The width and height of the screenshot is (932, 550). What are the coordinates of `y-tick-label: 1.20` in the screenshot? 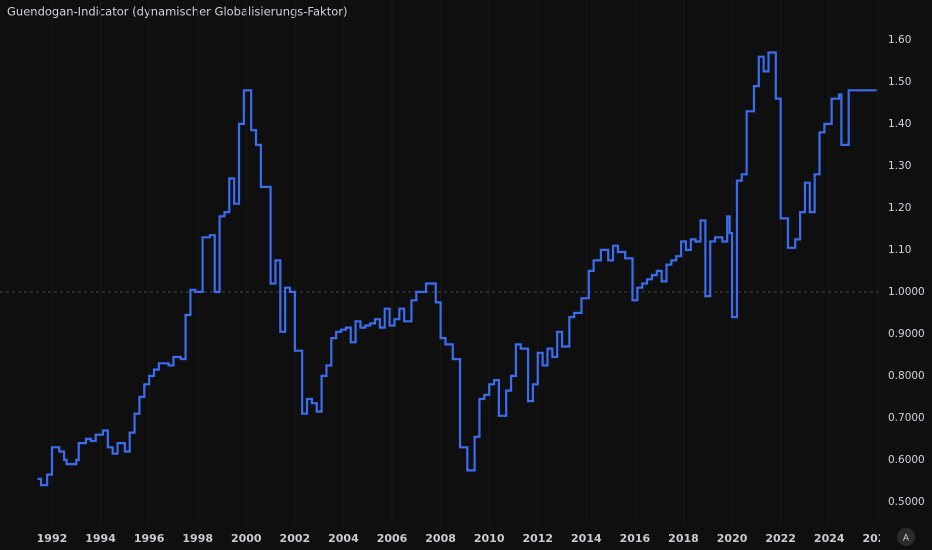 It's located at (899, 208).